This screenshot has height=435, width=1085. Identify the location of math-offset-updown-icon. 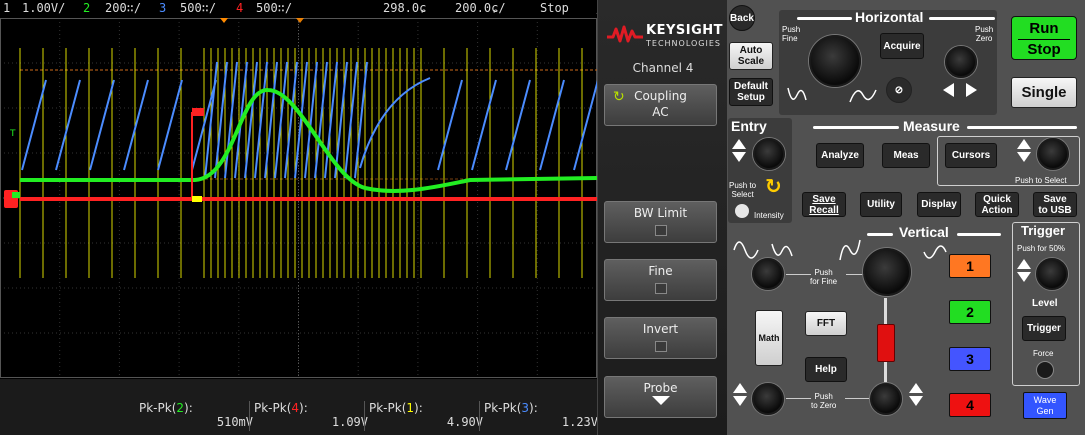
(740, 394).